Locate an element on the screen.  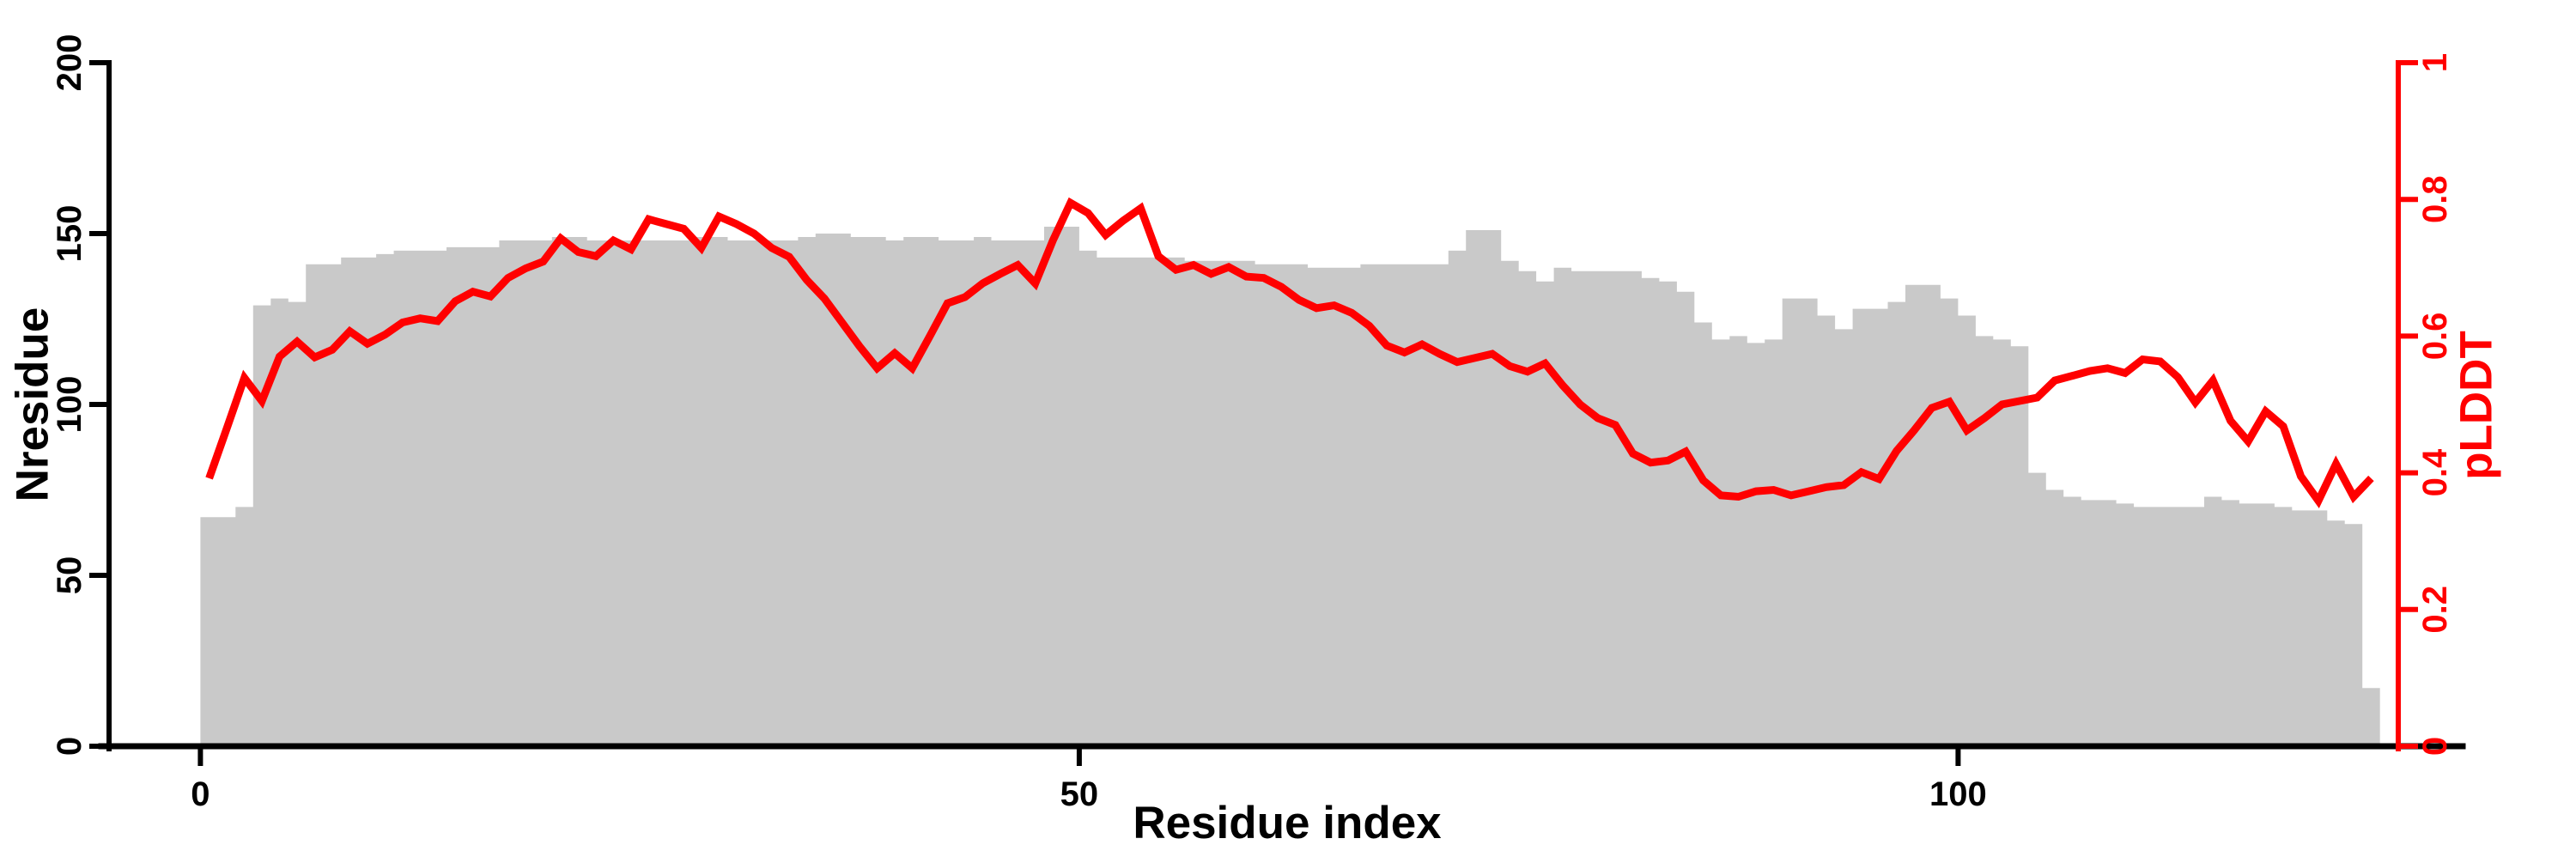
right-tick-label: 0.8 is located at coordinates (2435, 199).